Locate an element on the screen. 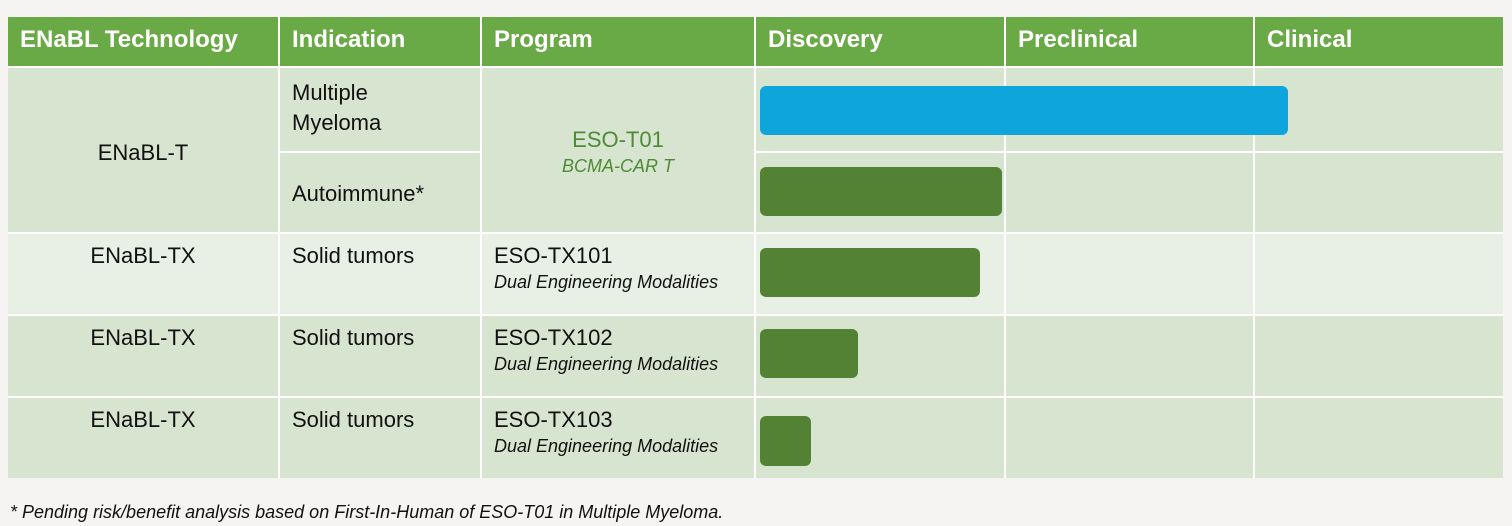 The height and width of the screenshot is (526, 1512). program: ESO-TX103 is located at coordinates (553, 419).